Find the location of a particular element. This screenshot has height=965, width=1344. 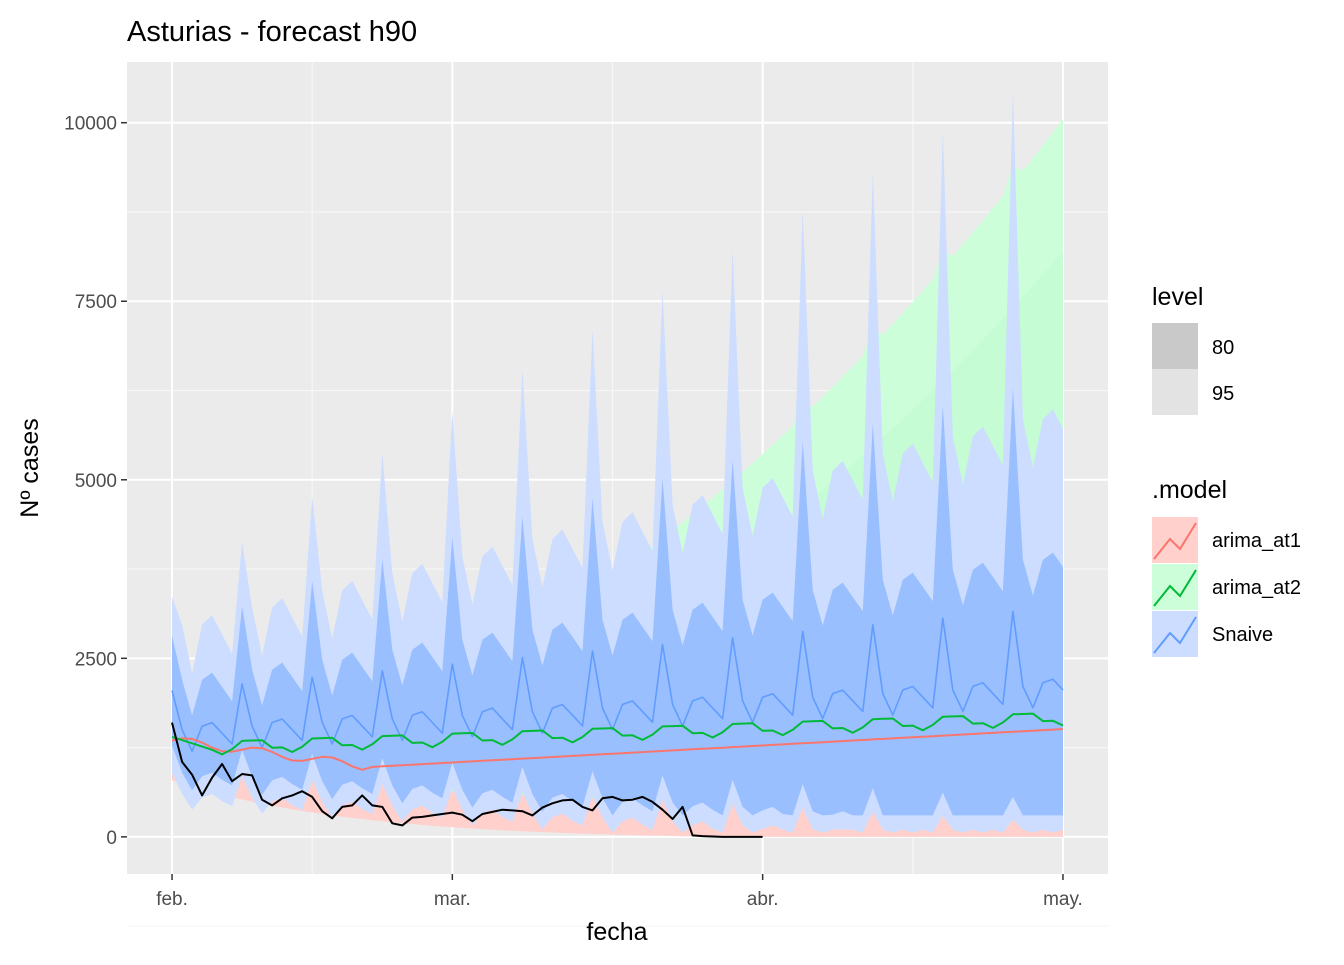

legend-model-title: .model is located at coordinates (1189, 490).